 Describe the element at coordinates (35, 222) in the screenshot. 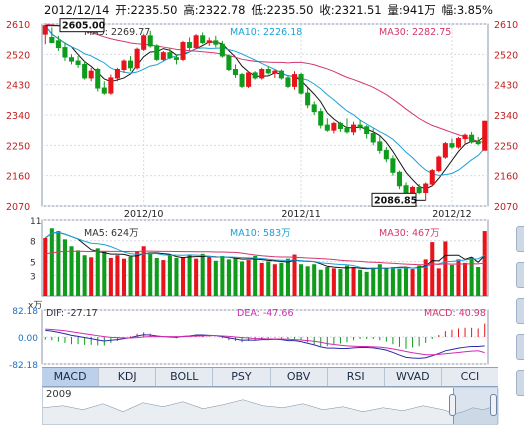

I see `volume-tick-label: 11` at that location.